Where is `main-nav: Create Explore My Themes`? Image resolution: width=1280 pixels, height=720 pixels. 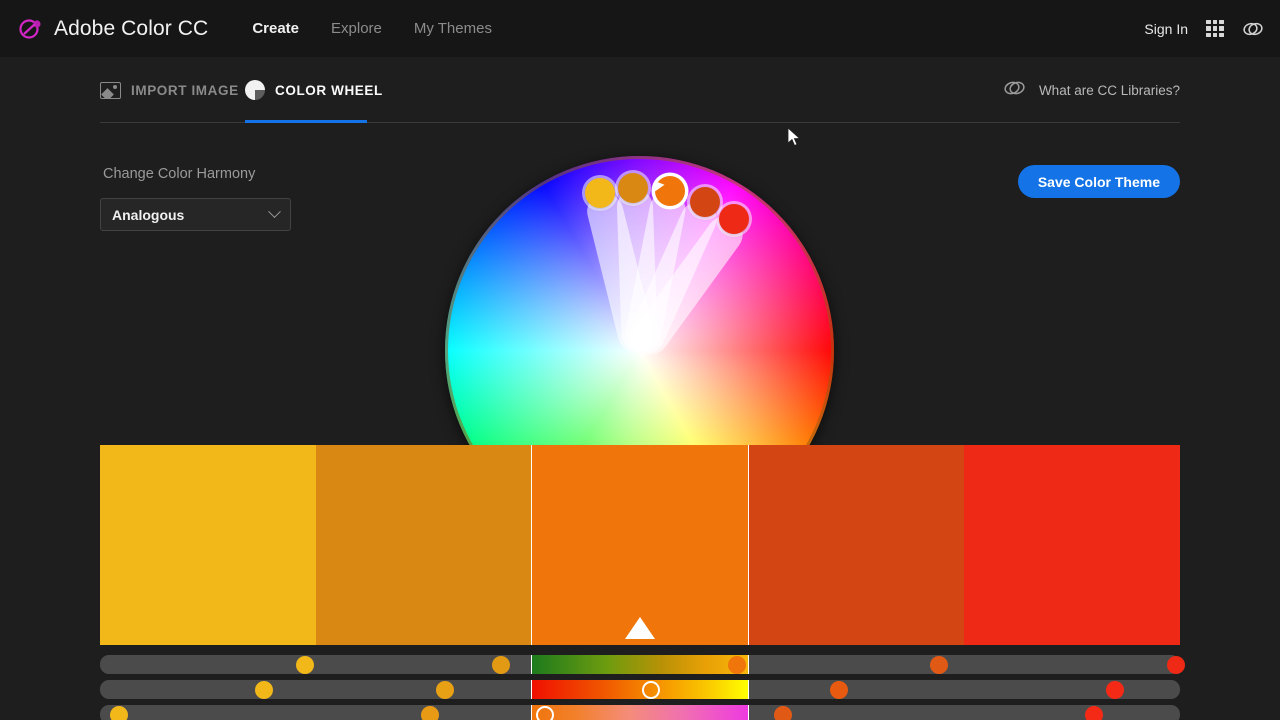
main-nav: Create Explore My Themes is located at coordinates (372, 28).